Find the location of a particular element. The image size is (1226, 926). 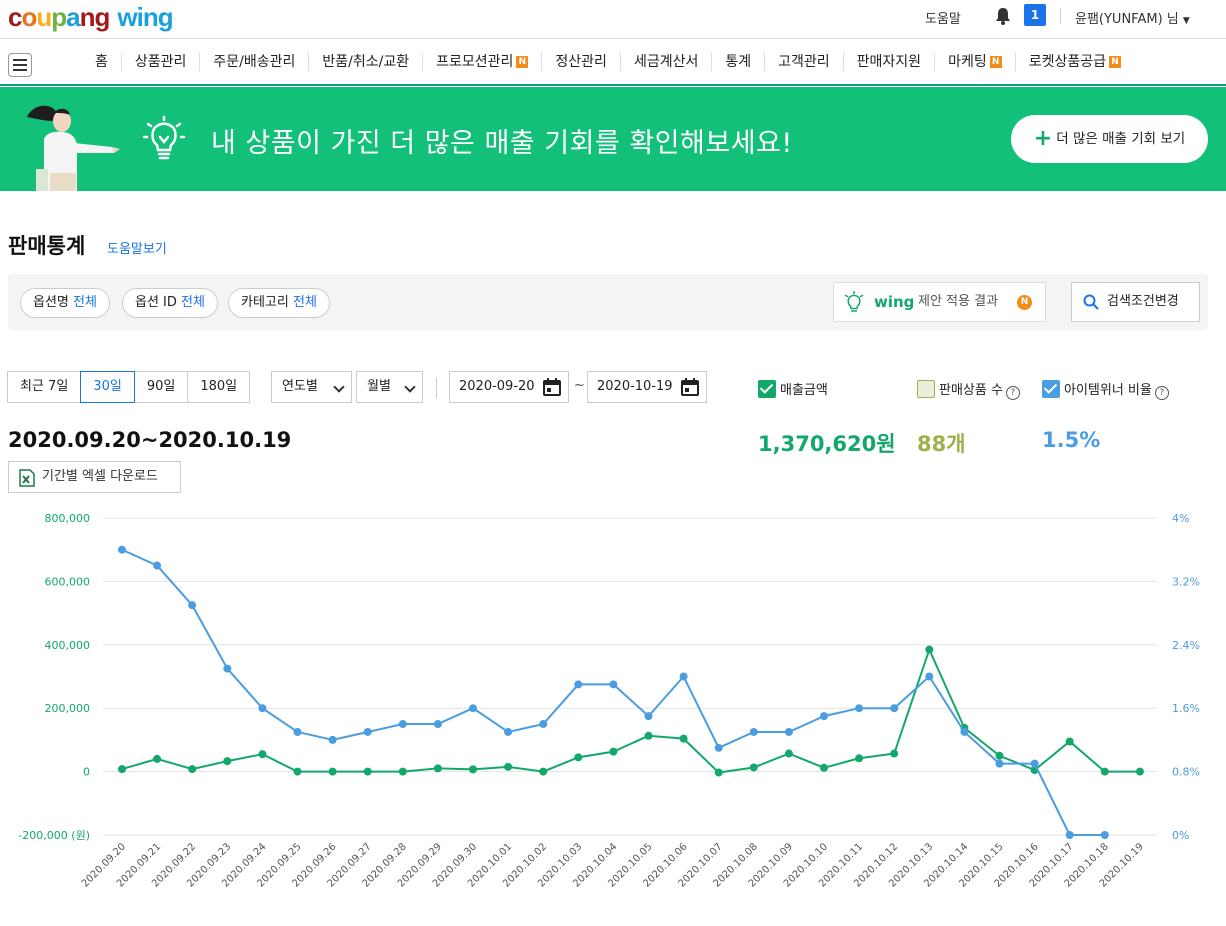

coupang-wing-logo: coupang wing is located at coordinates (91, 17).